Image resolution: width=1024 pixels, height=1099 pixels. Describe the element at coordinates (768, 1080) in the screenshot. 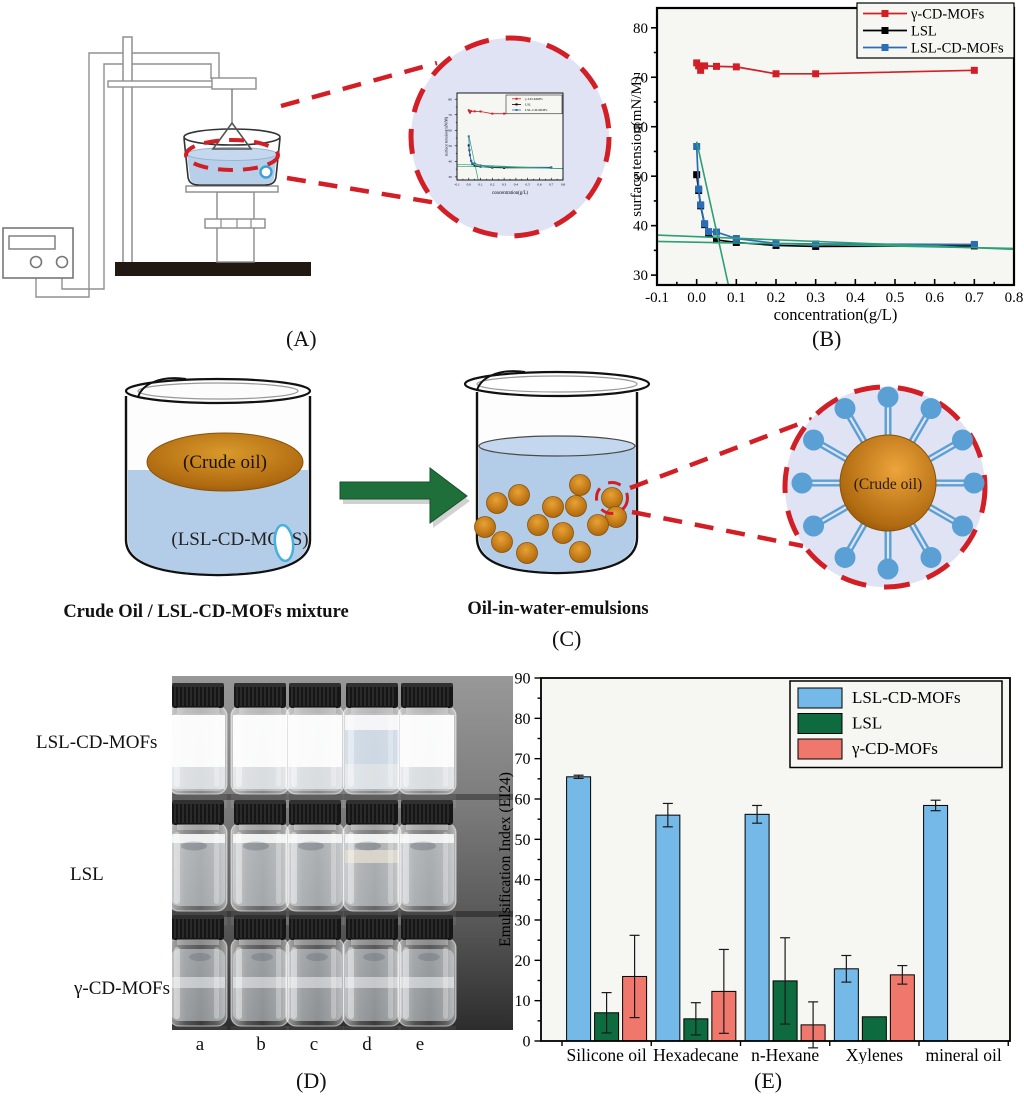

I see `caption-e: (E)` at that location.